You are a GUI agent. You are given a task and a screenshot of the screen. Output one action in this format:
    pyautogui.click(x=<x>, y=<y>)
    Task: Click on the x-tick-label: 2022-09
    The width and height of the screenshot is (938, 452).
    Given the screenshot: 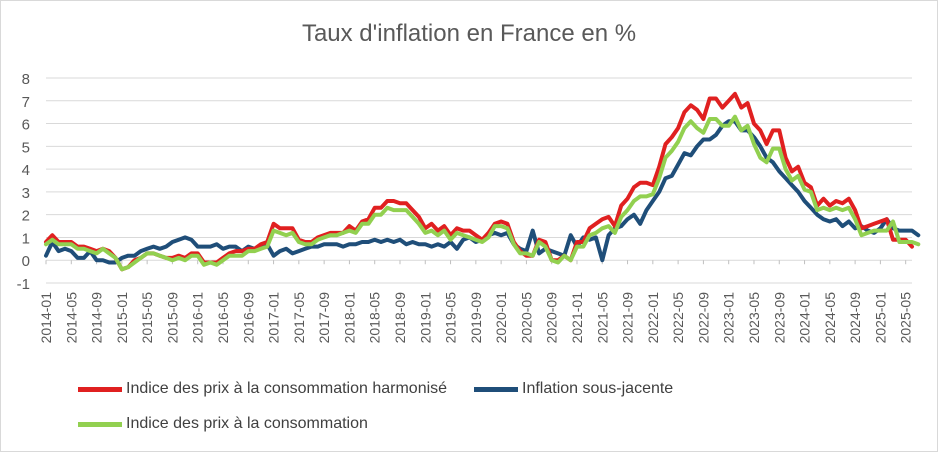 What is the action you would take?
    pyautogui.click(x=703, y=318)
    